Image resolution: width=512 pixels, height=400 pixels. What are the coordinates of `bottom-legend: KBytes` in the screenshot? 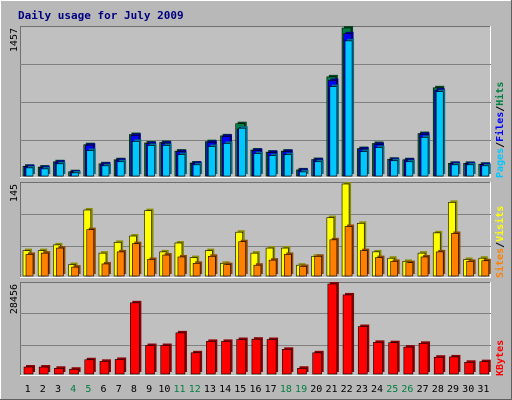 It's located at (500, 358).